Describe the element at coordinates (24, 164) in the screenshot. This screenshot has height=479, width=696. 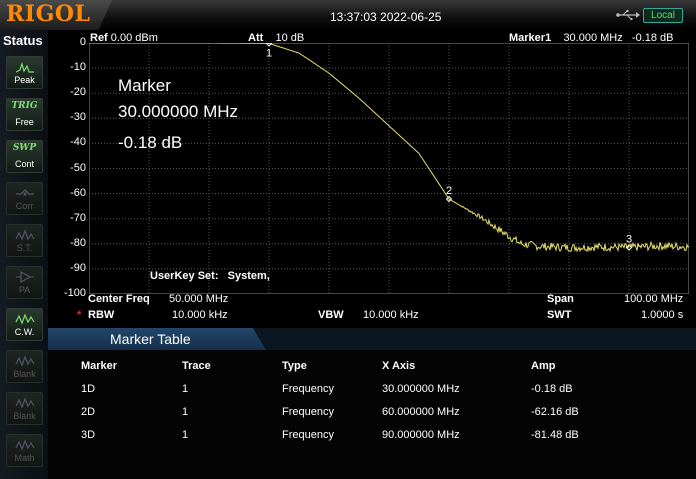
I see `sweep-mode-label: Cont` at that location.